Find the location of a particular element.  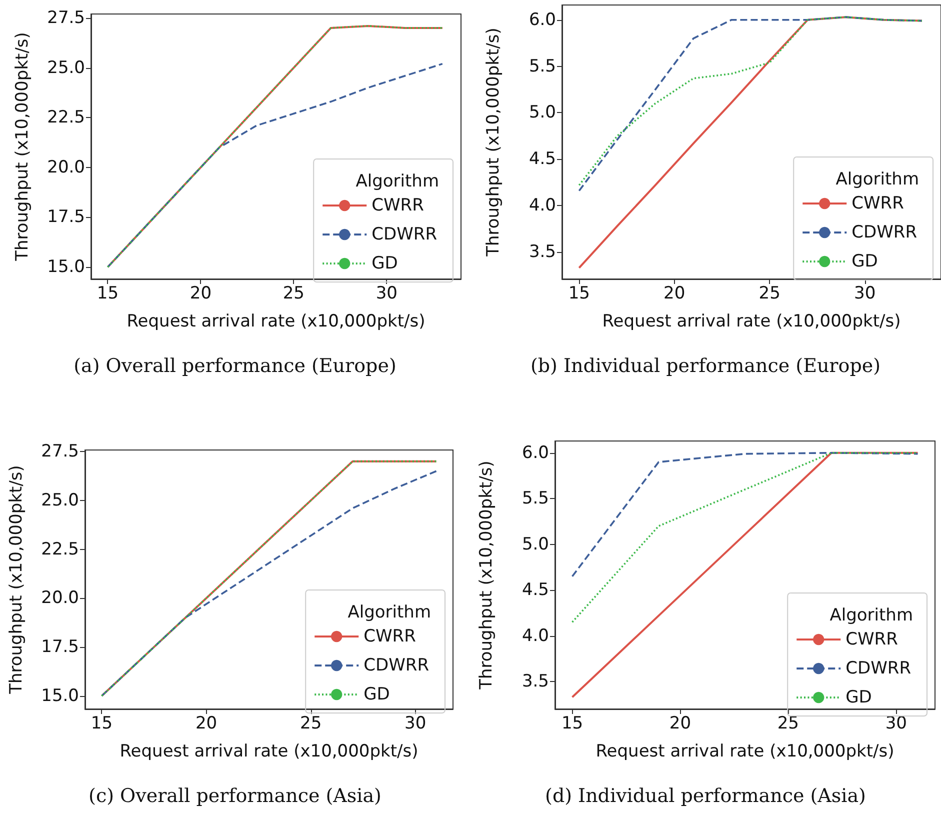

text: (c) Overall performance (Asia) is located at coordinates (235, 796).